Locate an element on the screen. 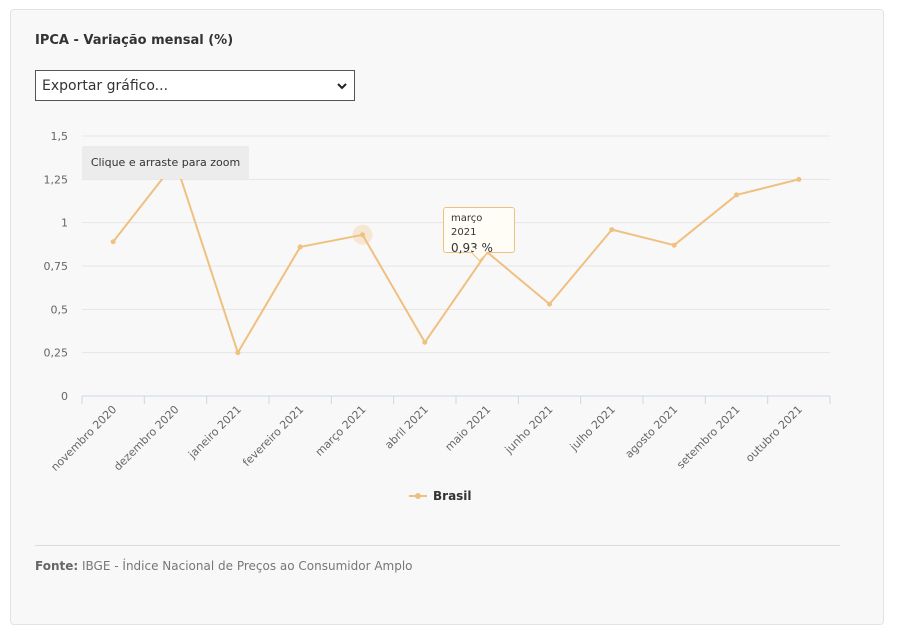 The height and width of the screenshot is (636, 899). y-tick-label: 0,75 is located at coordinates (56, 266).